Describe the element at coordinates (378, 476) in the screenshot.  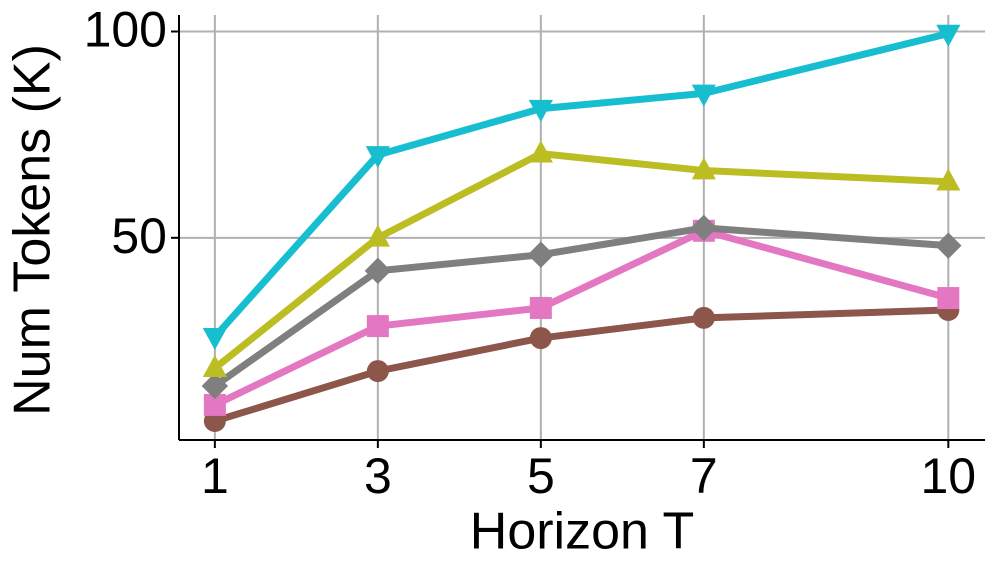
I see `x-tick-label: 3` at that location.